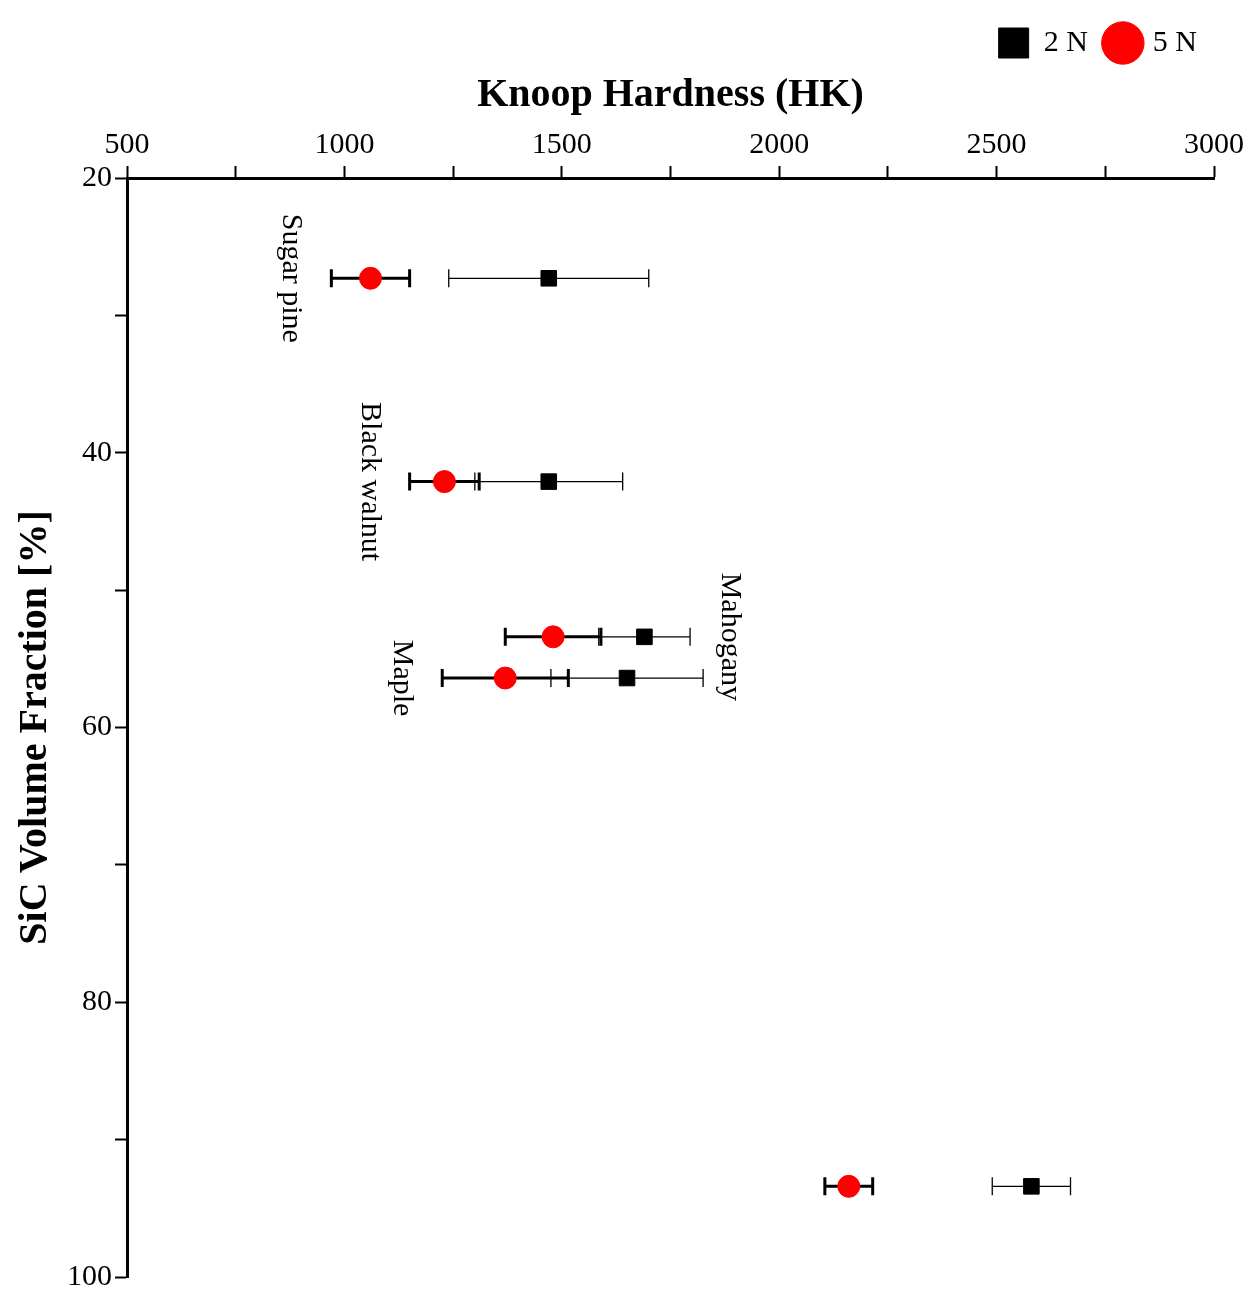 This screenshot has height=1312, width=1255. Describe the element at coordinates (733, 636) in the screenshot. I see `annotation: Mahogany` at that location.